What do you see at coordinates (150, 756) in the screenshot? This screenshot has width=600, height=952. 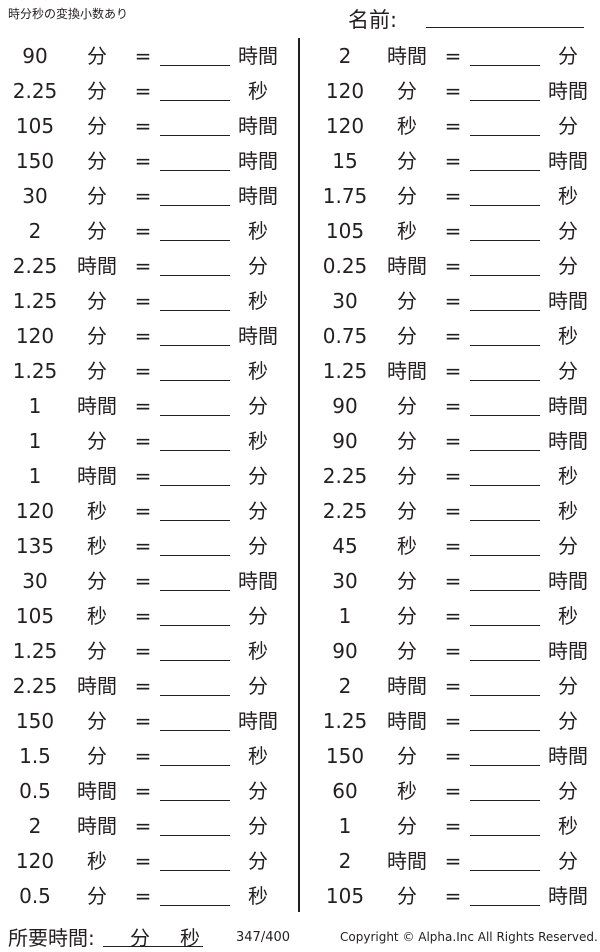 I see `problem-row: 1.5 分 = 秒` at bounding box center [150, 756].